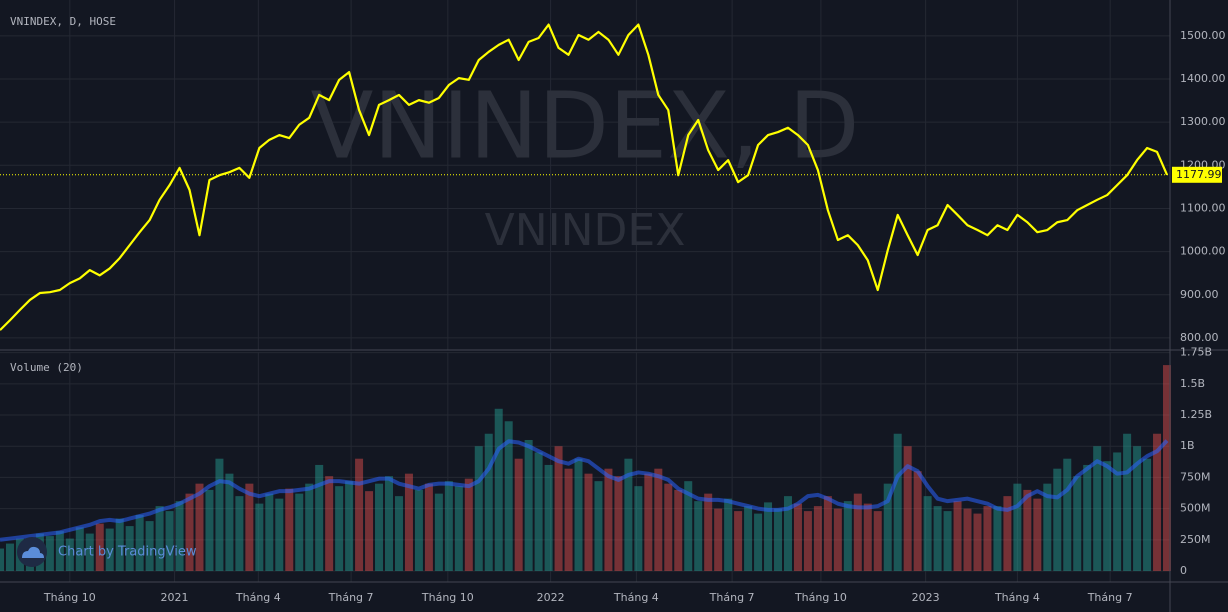 This screenshot has height=612, width=1228. I want to click on y-tick-label: 1100.00, so click(1203, 207).